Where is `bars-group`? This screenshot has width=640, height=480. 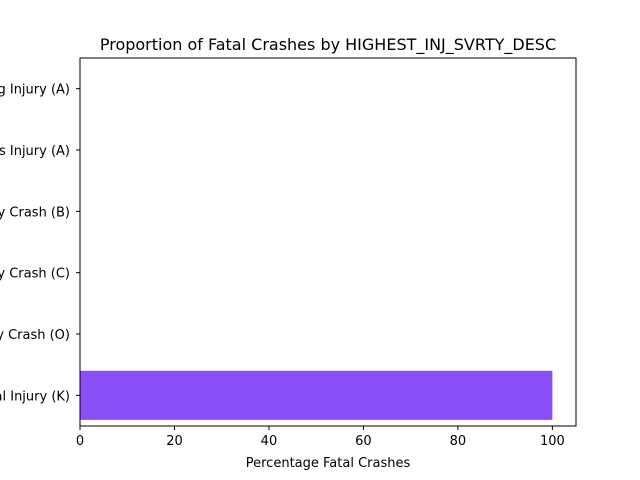
bars-group is located at coordinates (316, 395).